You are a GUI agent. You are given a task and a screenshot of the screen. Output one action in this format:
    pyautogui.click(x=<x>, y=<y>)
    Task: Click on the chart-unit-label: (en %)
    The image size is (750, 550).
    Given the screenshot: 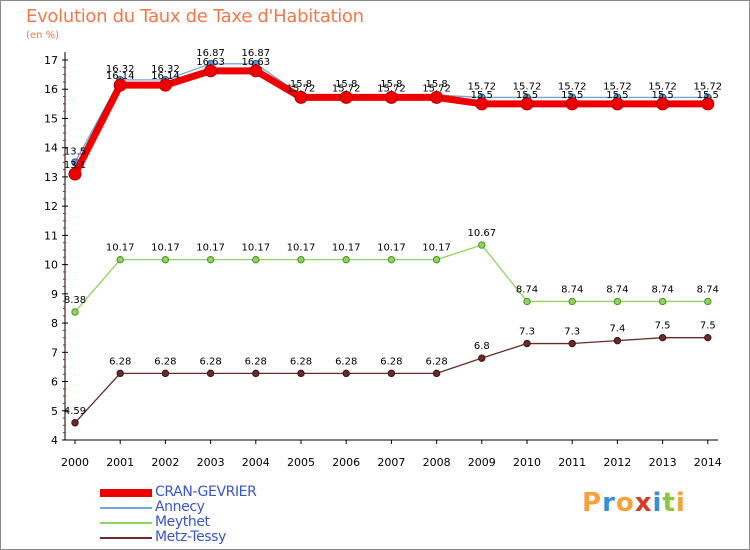 What is the action you would take?
    pyautogui.click(x=42, y=35)
    